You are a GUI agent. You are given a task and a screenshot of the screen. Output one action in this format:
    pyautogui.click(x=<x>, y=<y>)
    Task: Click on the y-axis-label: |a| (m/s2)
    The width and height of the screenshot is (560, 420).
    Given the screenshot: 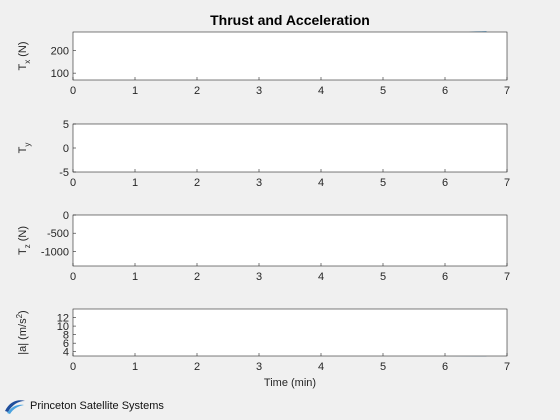 What is the action you would take?
    pyautogui.click(x=22, y=332)
    